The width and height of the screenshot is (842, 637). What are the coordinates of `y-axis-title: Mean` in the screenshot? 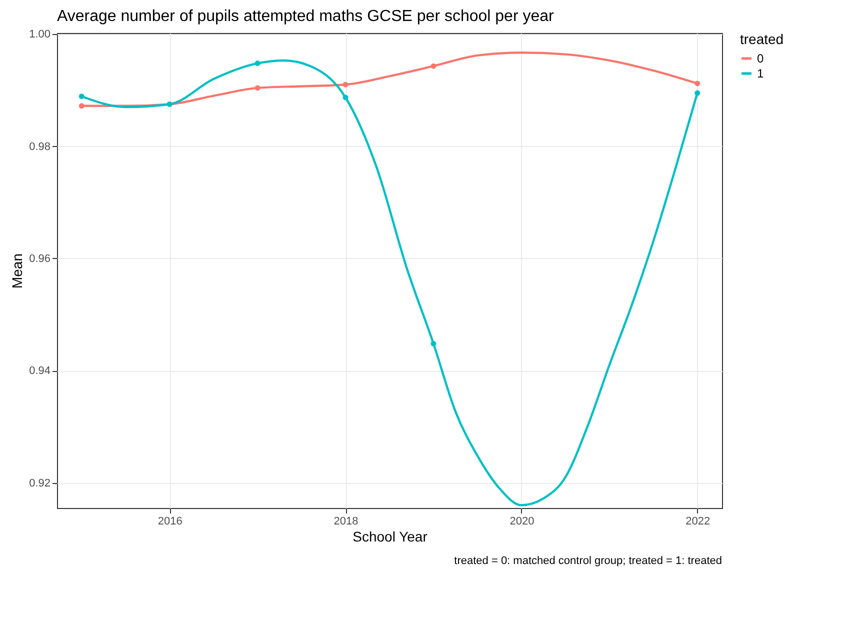 It's located at (17, 271).